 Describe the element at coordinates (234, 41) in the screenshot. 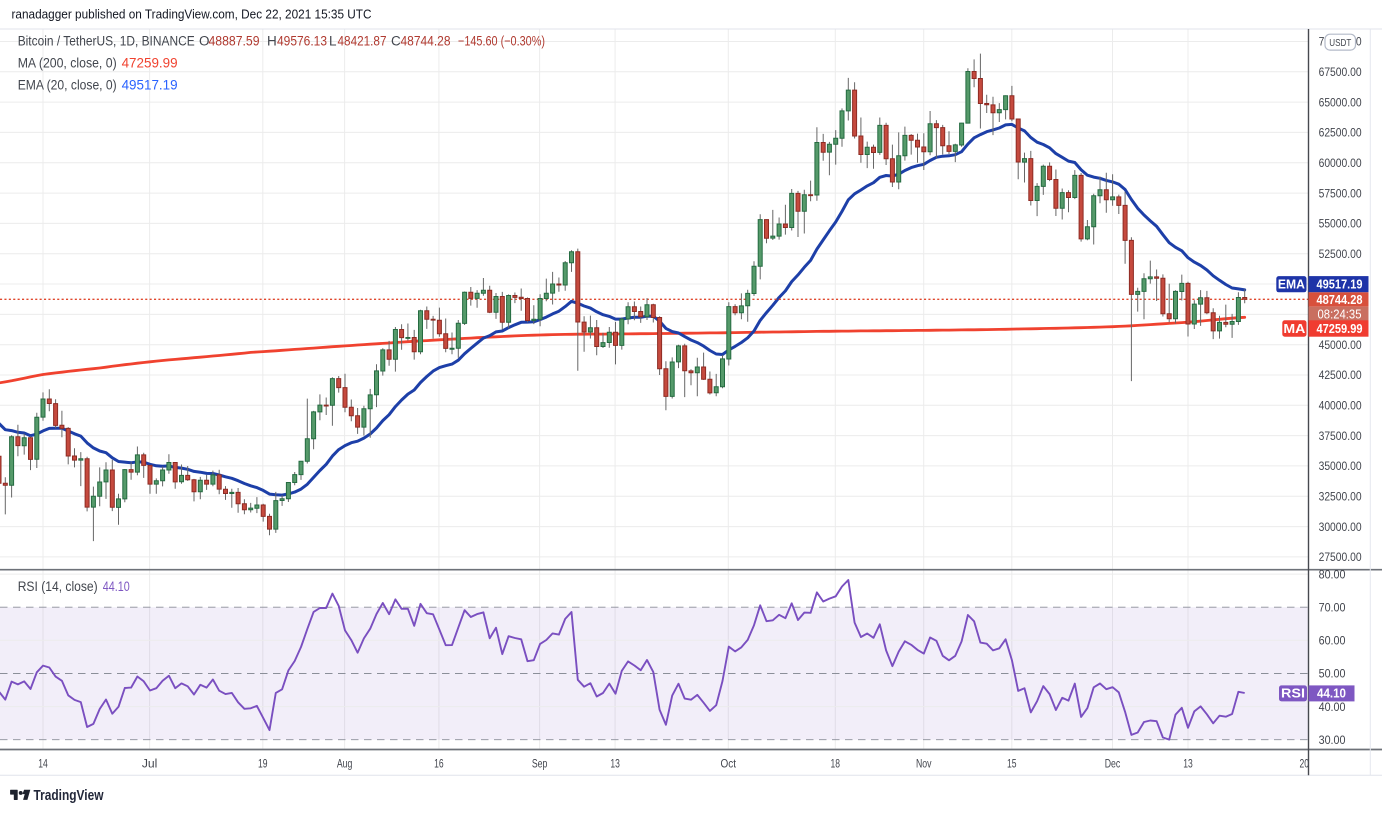

I see `svg-text: 48887.59` at that location.